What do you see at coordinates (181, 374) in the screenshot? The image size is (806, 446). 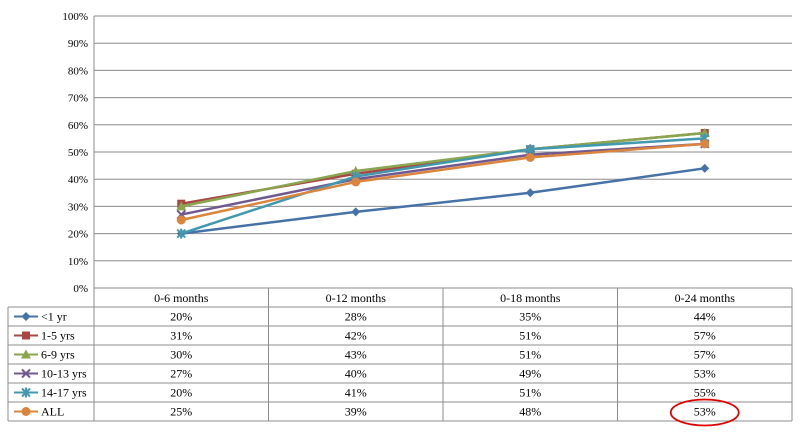 I see `table-cell: 27%` at bounding box center [181, 374].